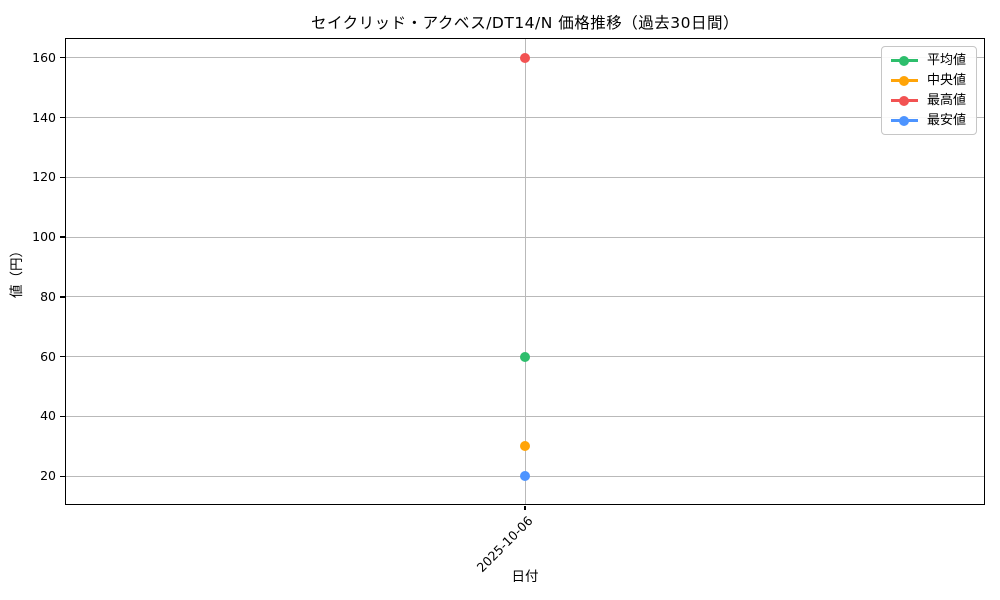 This screenshot has height=600, width=1000. Describe the element at coordinates (928, 90) in the screenshot. I see `legend: 平均値中央値最高値最安値` at that location.